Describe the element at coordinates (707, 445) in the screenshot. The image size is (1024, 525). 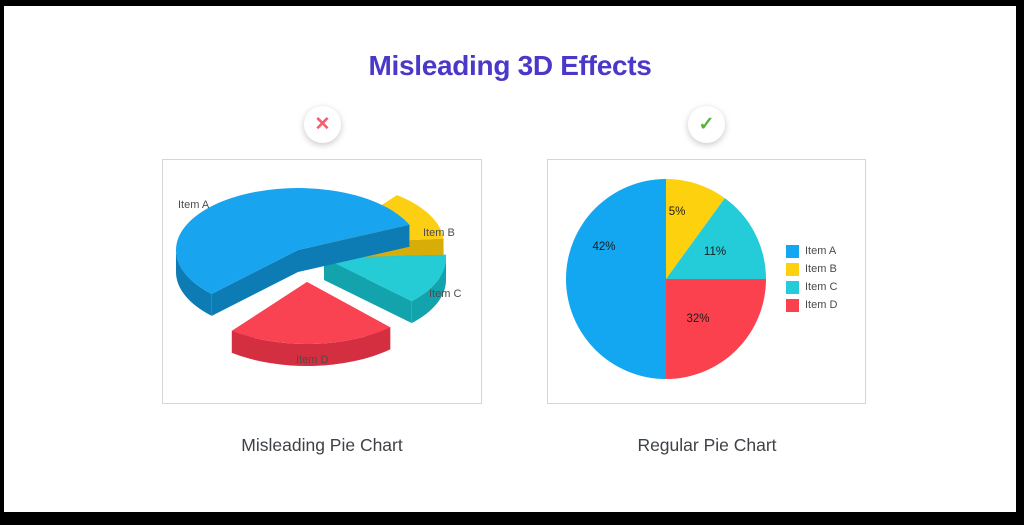
I see `caption-regular: Regular Pie Chart` at that location.